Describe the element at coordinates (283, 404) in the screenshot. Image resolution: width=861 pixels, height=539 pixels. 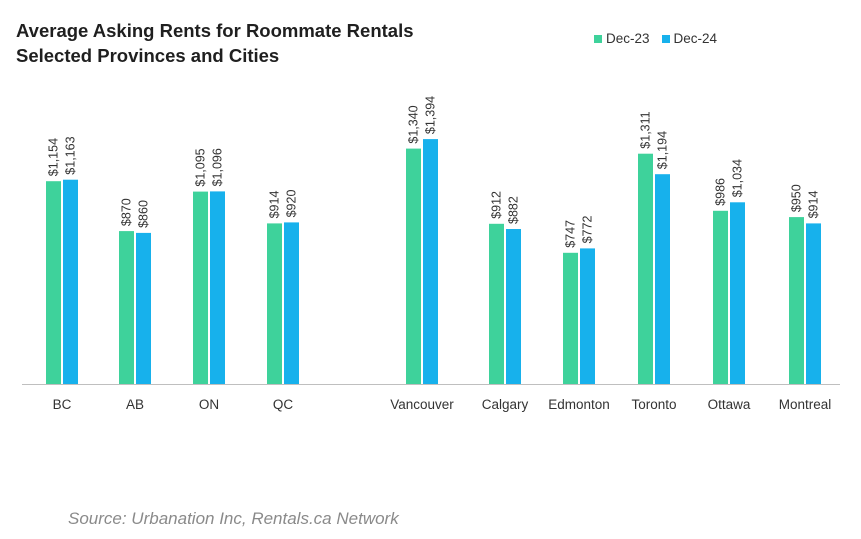
I see `category-label-qc: QC` at that location.